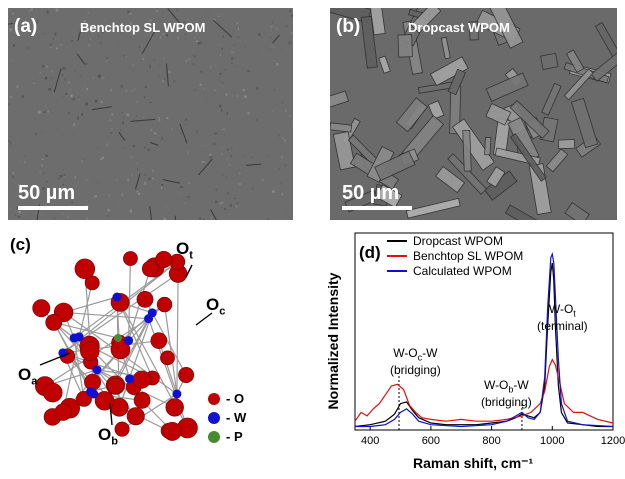  What do you see at coordinates (552, 441) in the screenshot?
I see `x-tick-label: 1000` at bounding box center [552, 441].